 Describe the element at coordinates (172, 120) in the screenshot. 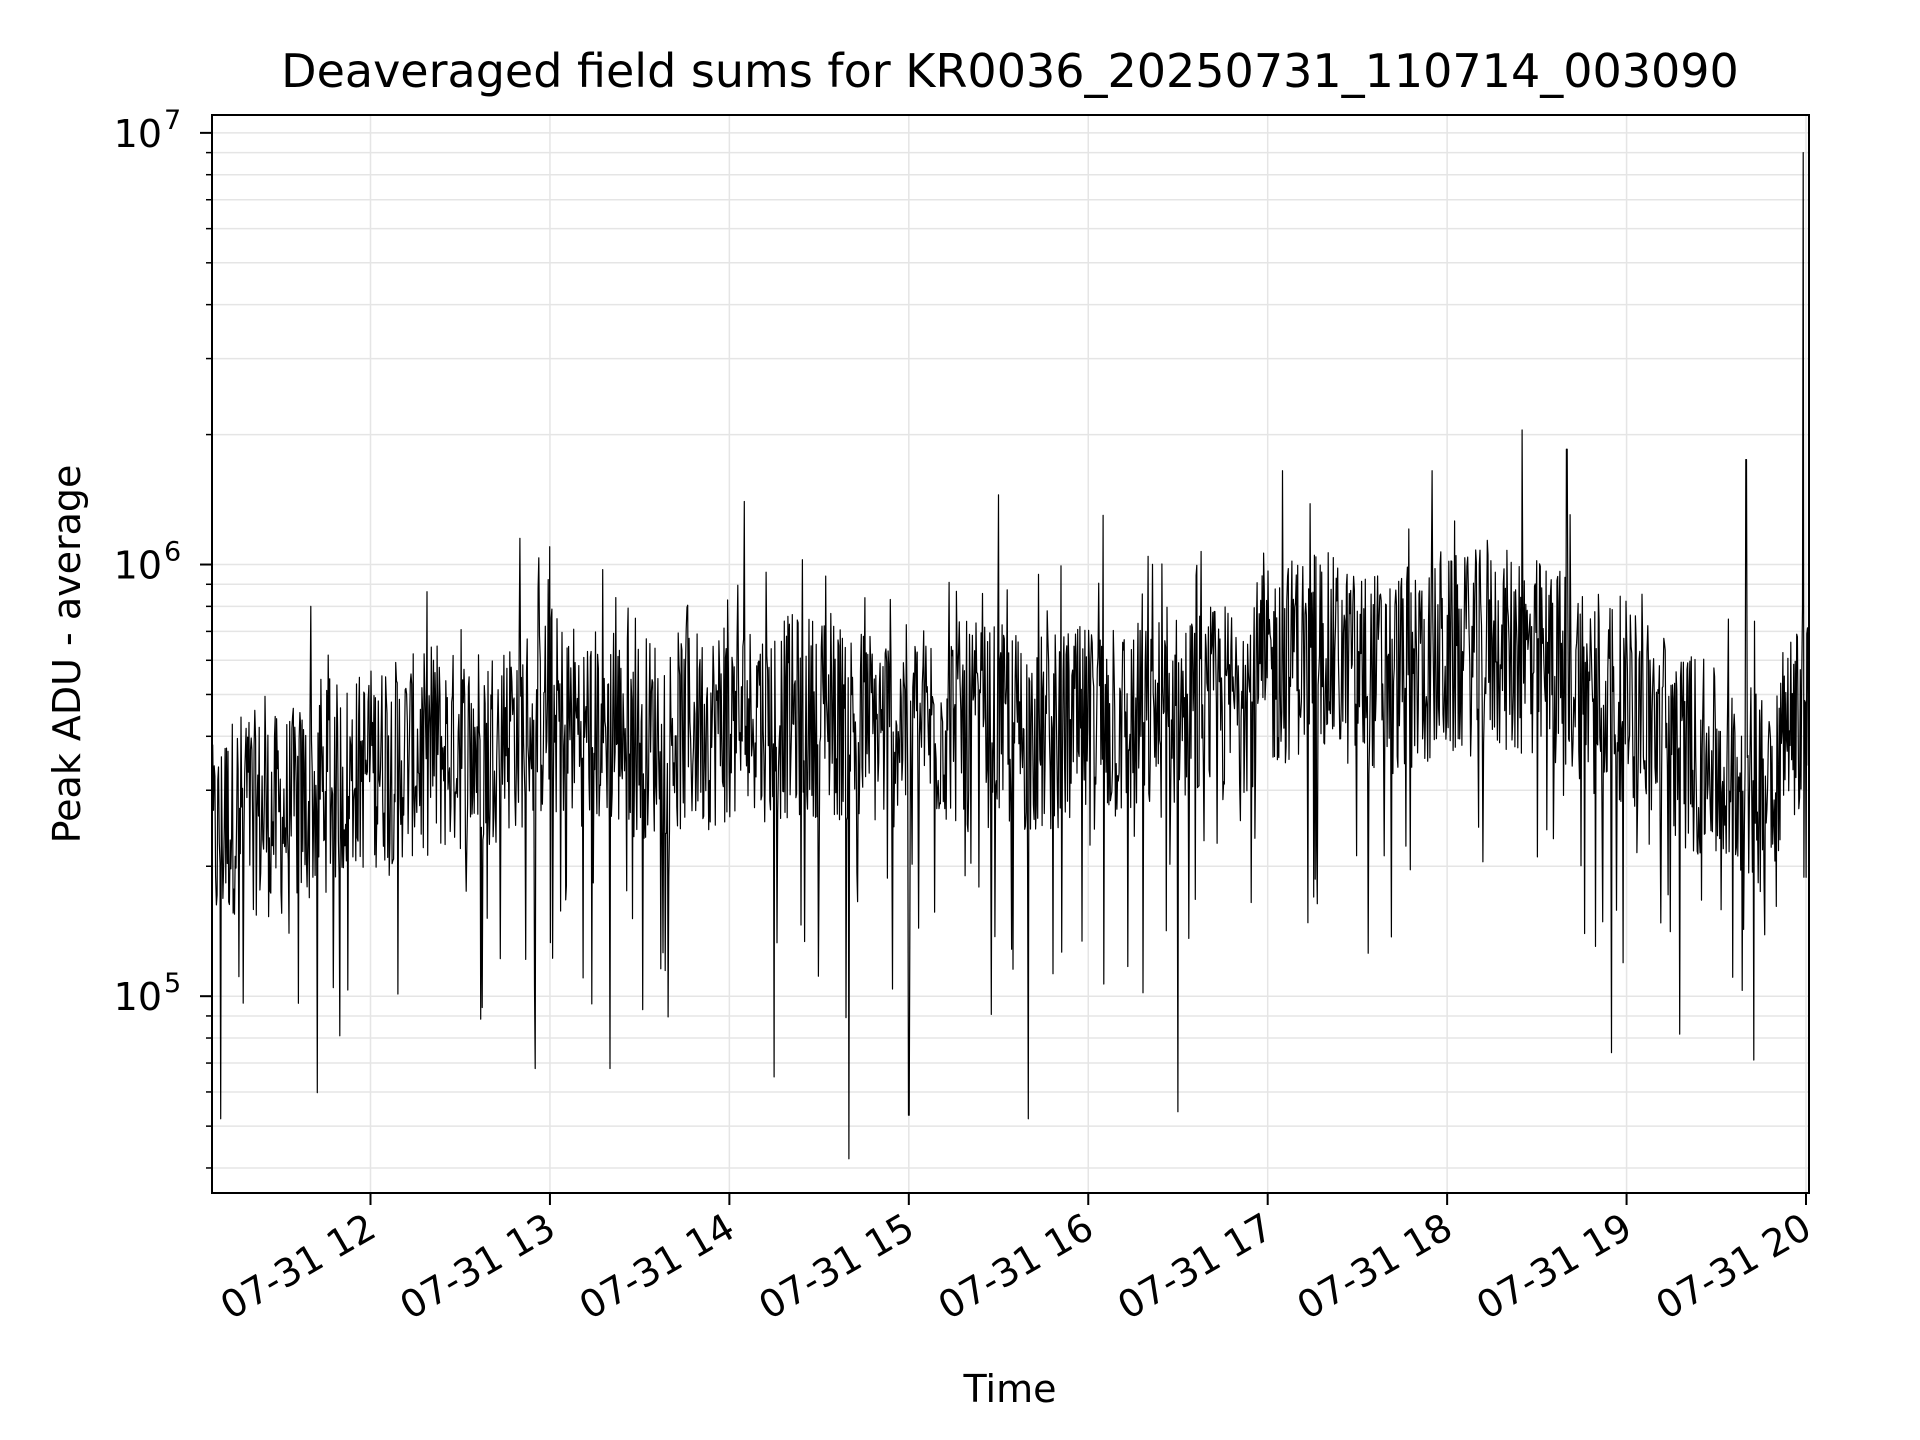

I see `y-tick-exponent: 7` at that location.